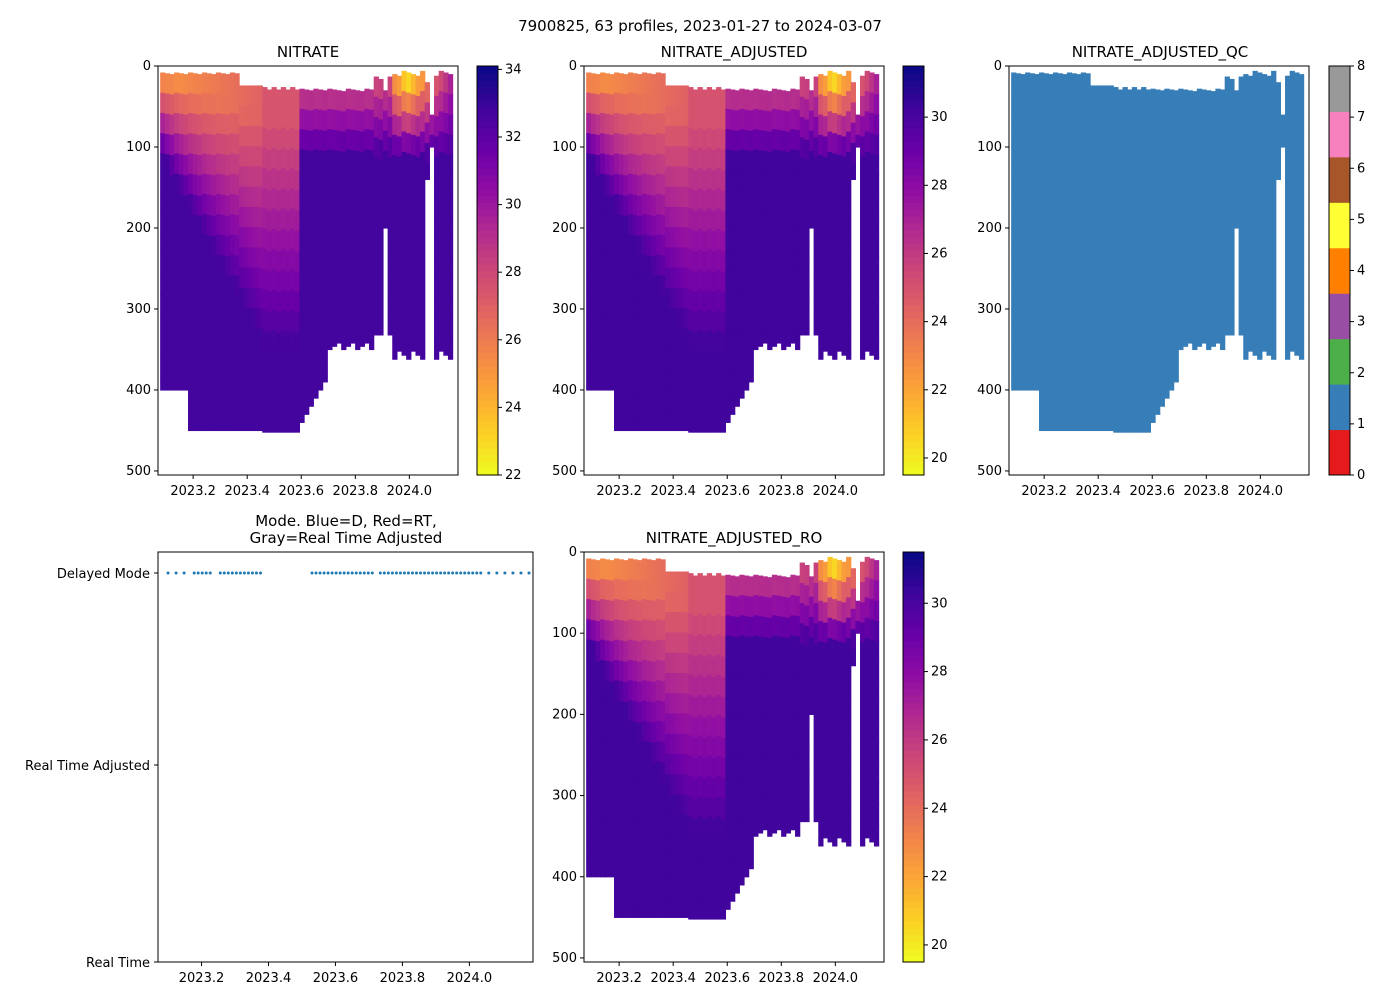 The width and height of the screenshot is (1400, 1000). I want to click on colorbar-tick-label: 20, so click(939, 458).